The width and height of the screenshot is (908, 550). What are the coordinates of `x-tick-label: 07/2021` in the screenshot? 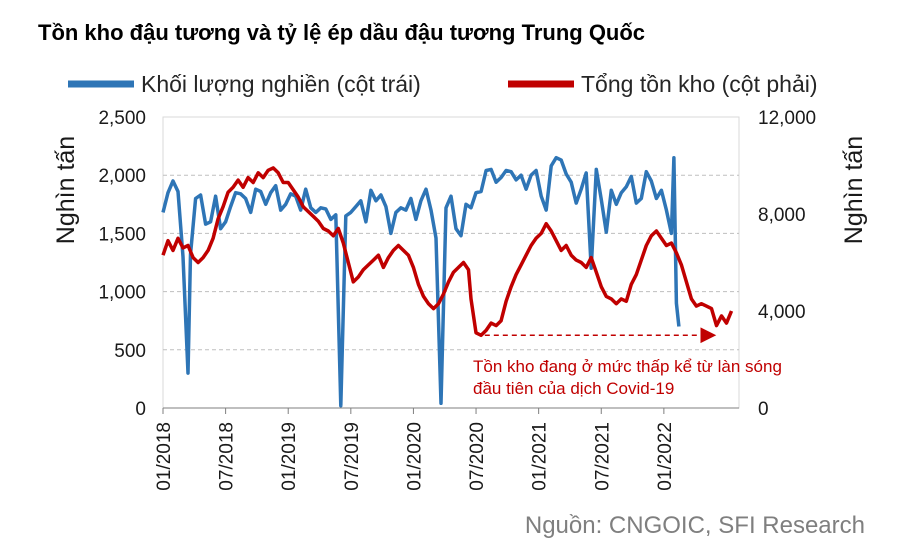 It's located at (602, 456).